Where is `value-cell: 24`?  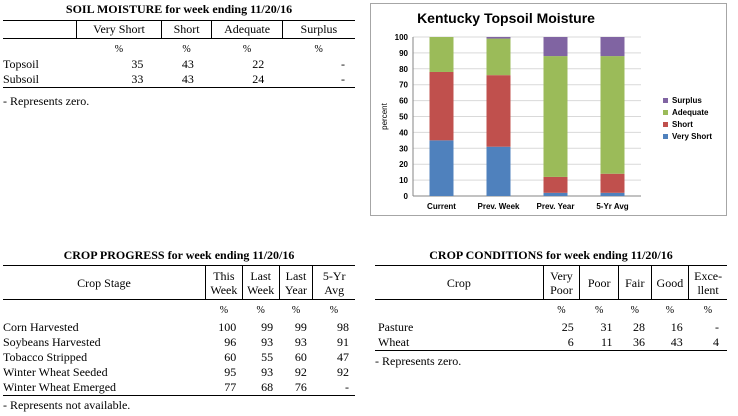
value-cell: 24 is located at coordinates (247, 80).